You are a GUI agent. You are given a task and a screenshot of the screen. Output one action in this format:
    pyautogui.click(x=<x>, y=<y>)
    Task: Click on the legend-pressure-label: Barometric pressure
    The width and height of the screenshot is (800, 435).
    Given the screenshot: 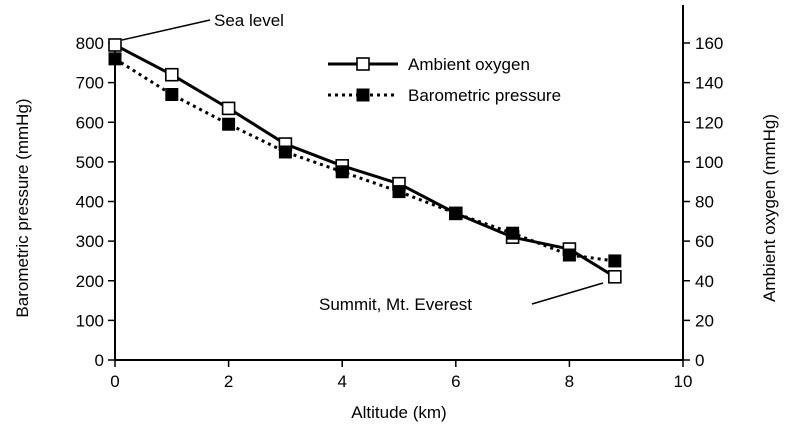 What is the action you would take?
    pyautogui.click(x=484, y=95)
    